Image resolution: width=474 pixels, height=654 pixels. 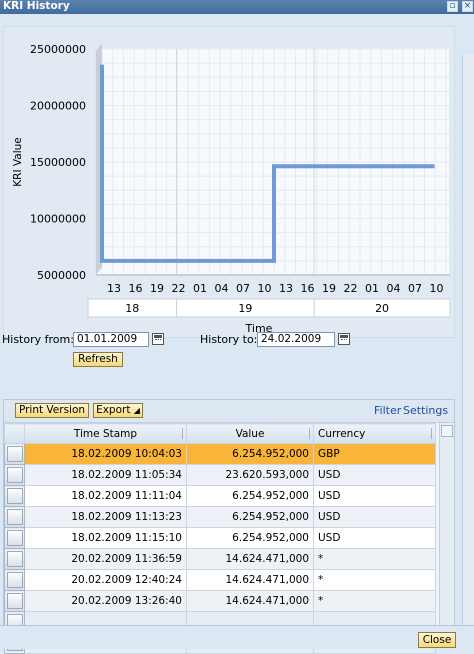 What do you see at coordinates (437, 288) in the screenshot?
I see `x-hour-tick-label: 10` at bounding box center [437, 288].